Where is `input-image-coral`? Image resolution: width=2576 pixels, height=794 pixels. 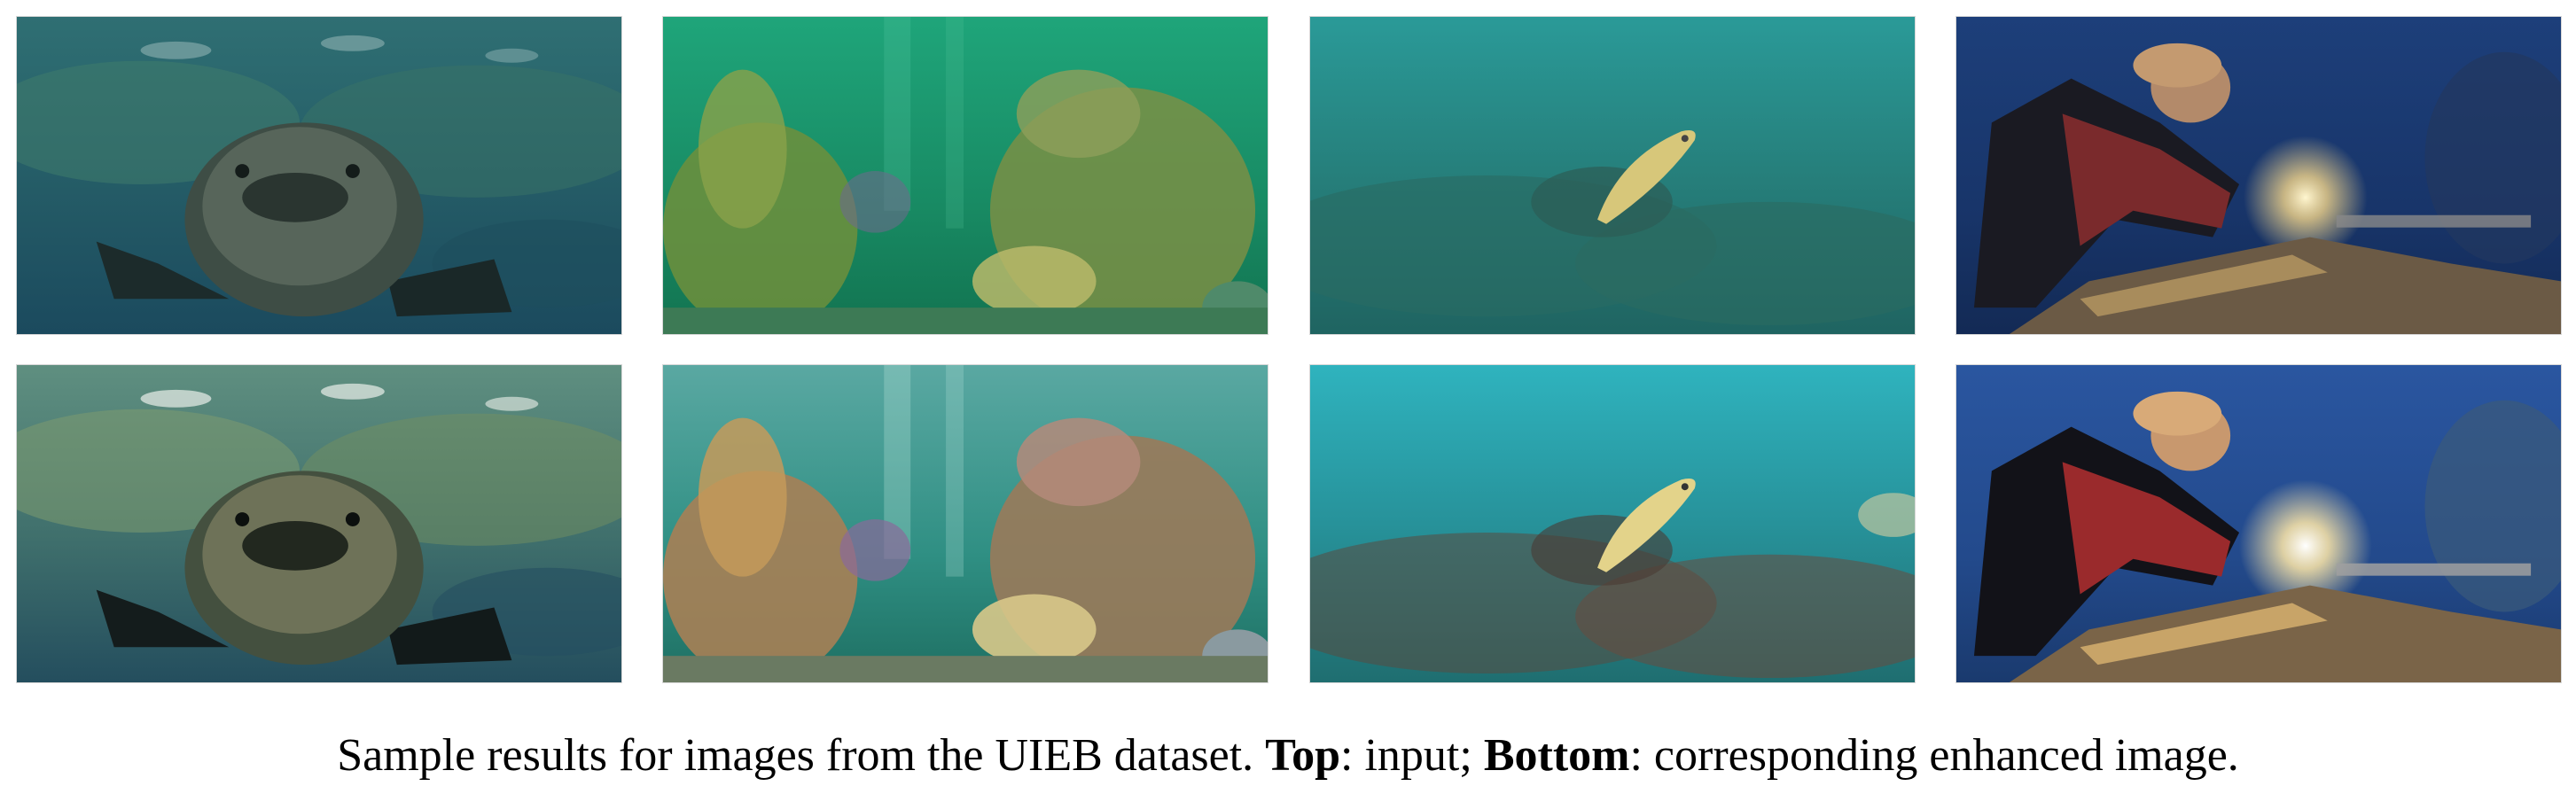
input-image-coral is located at coordinates (965, 175).